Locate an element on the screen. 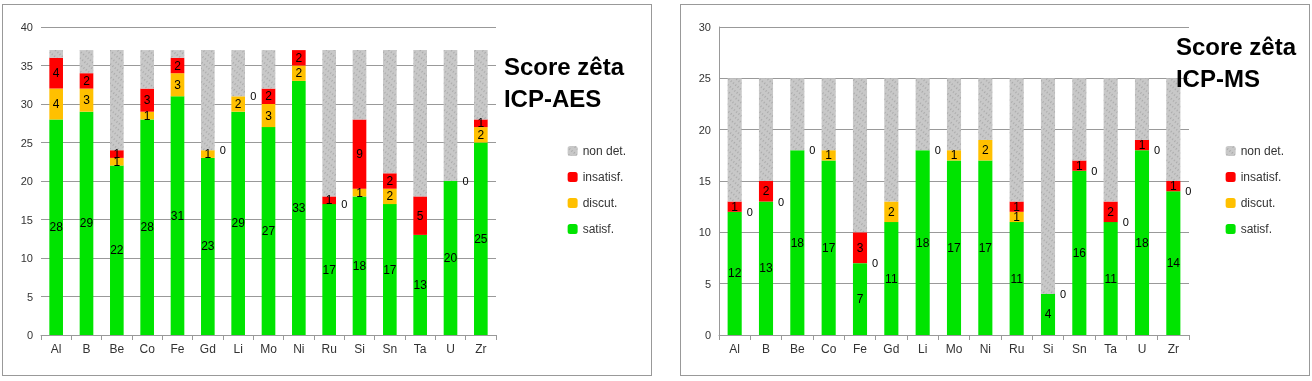 Image resolution: width=1312 pixels, height=381 pixels. legend-label: satisf. is located at coordinates (1256, 229).